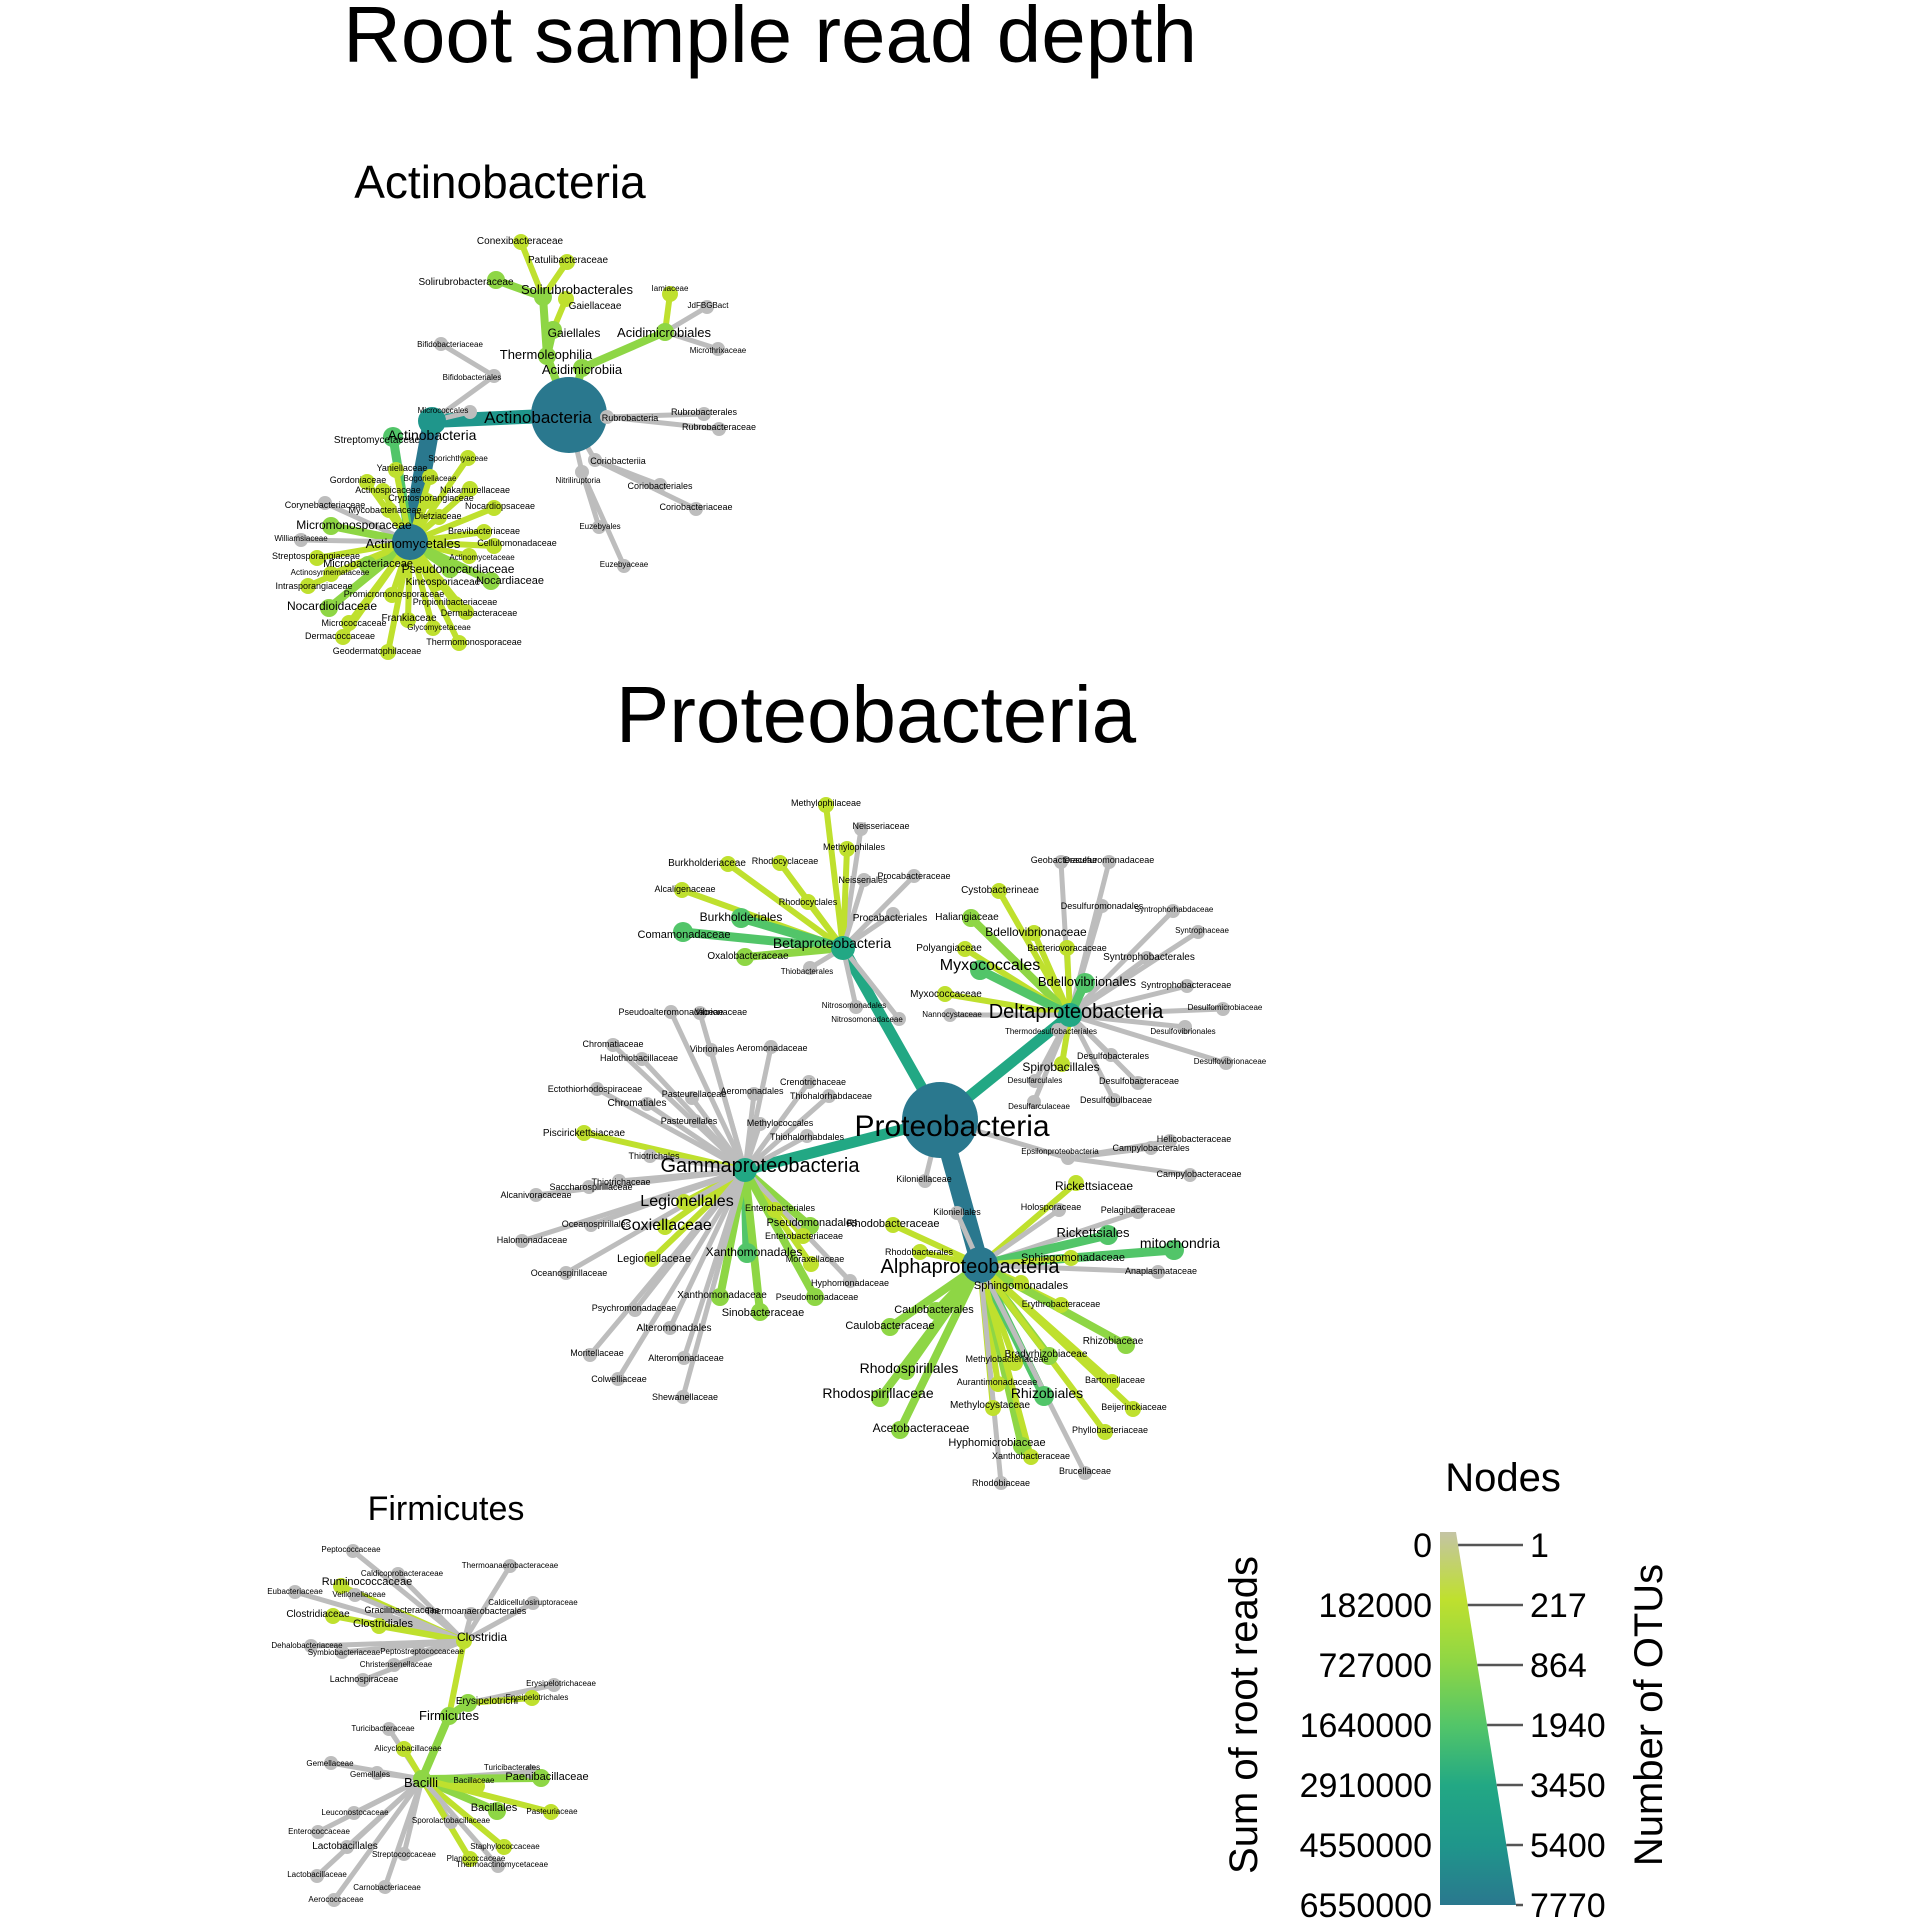 This screenshot has width=1920, height=1920. I want to click on tree-node-label: Halomonadaceae, so click(532, 1240).